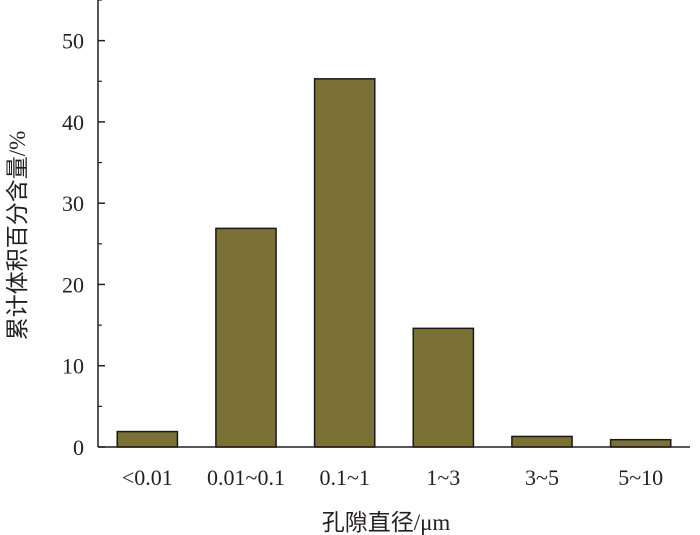  Describe the element at coordinates (17, 236) in the screenshot. I see `y-axis-title: 累计体积百分含量/%` at that location.